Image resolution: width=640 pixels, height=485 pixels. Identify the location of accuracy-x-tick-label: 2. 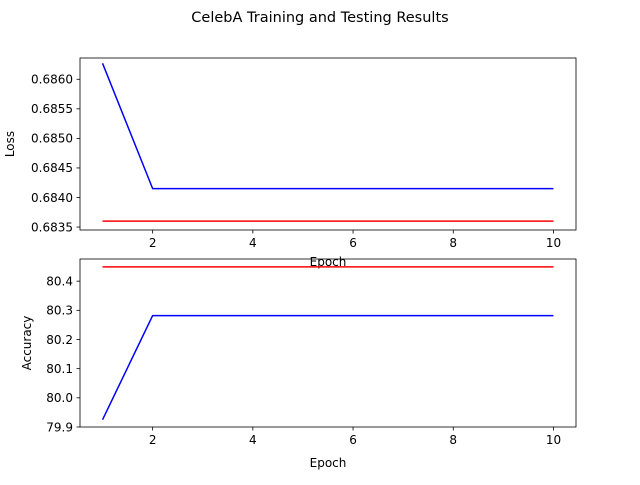
(153, 440).